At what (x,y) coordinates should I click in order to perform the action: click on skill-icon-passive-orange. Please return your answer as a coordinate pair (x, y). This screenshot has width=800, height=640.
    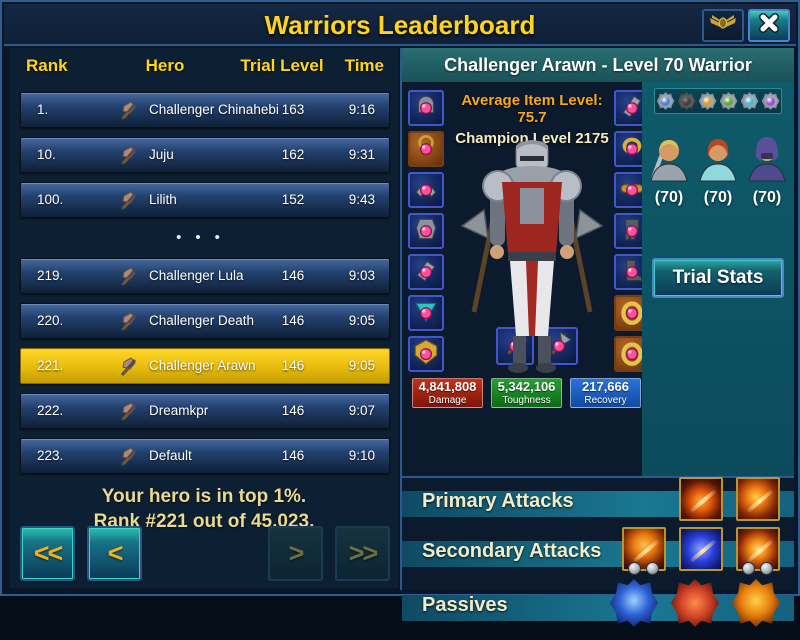
    Looking at the image, I should click on (756, 603).